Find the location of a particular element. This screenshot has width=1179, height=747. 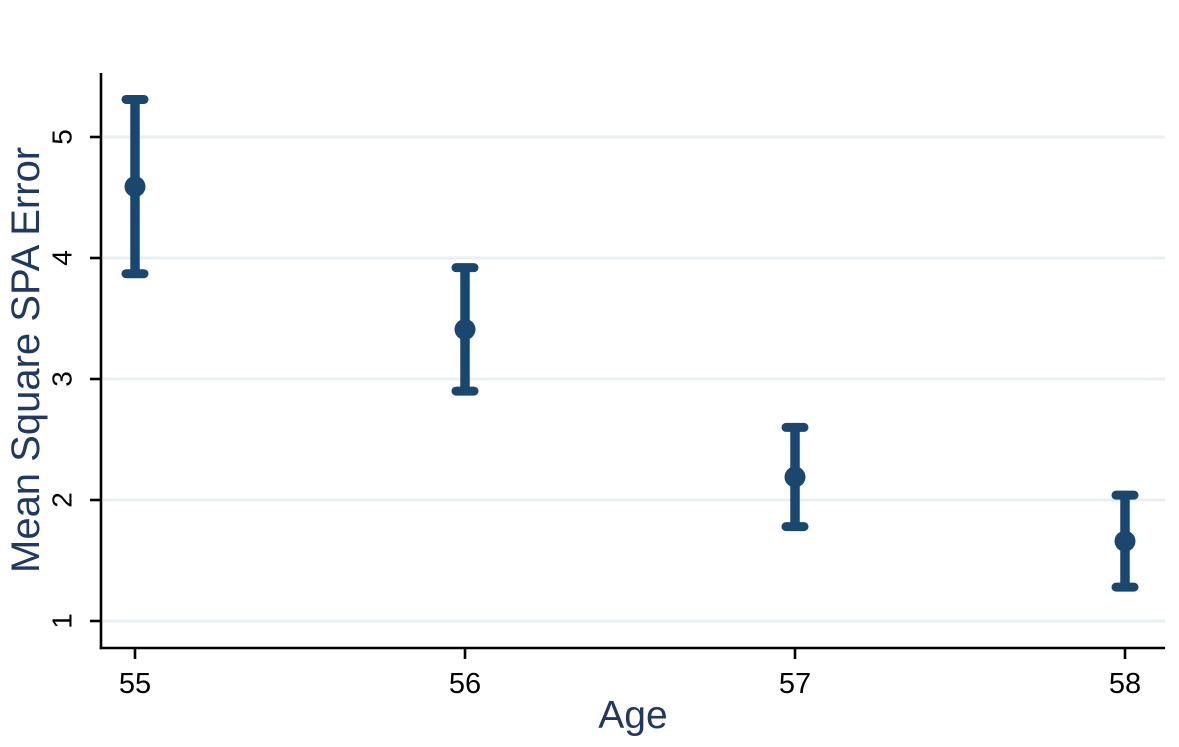

y-tick-label: 5 is located at coordinates (62, 137).